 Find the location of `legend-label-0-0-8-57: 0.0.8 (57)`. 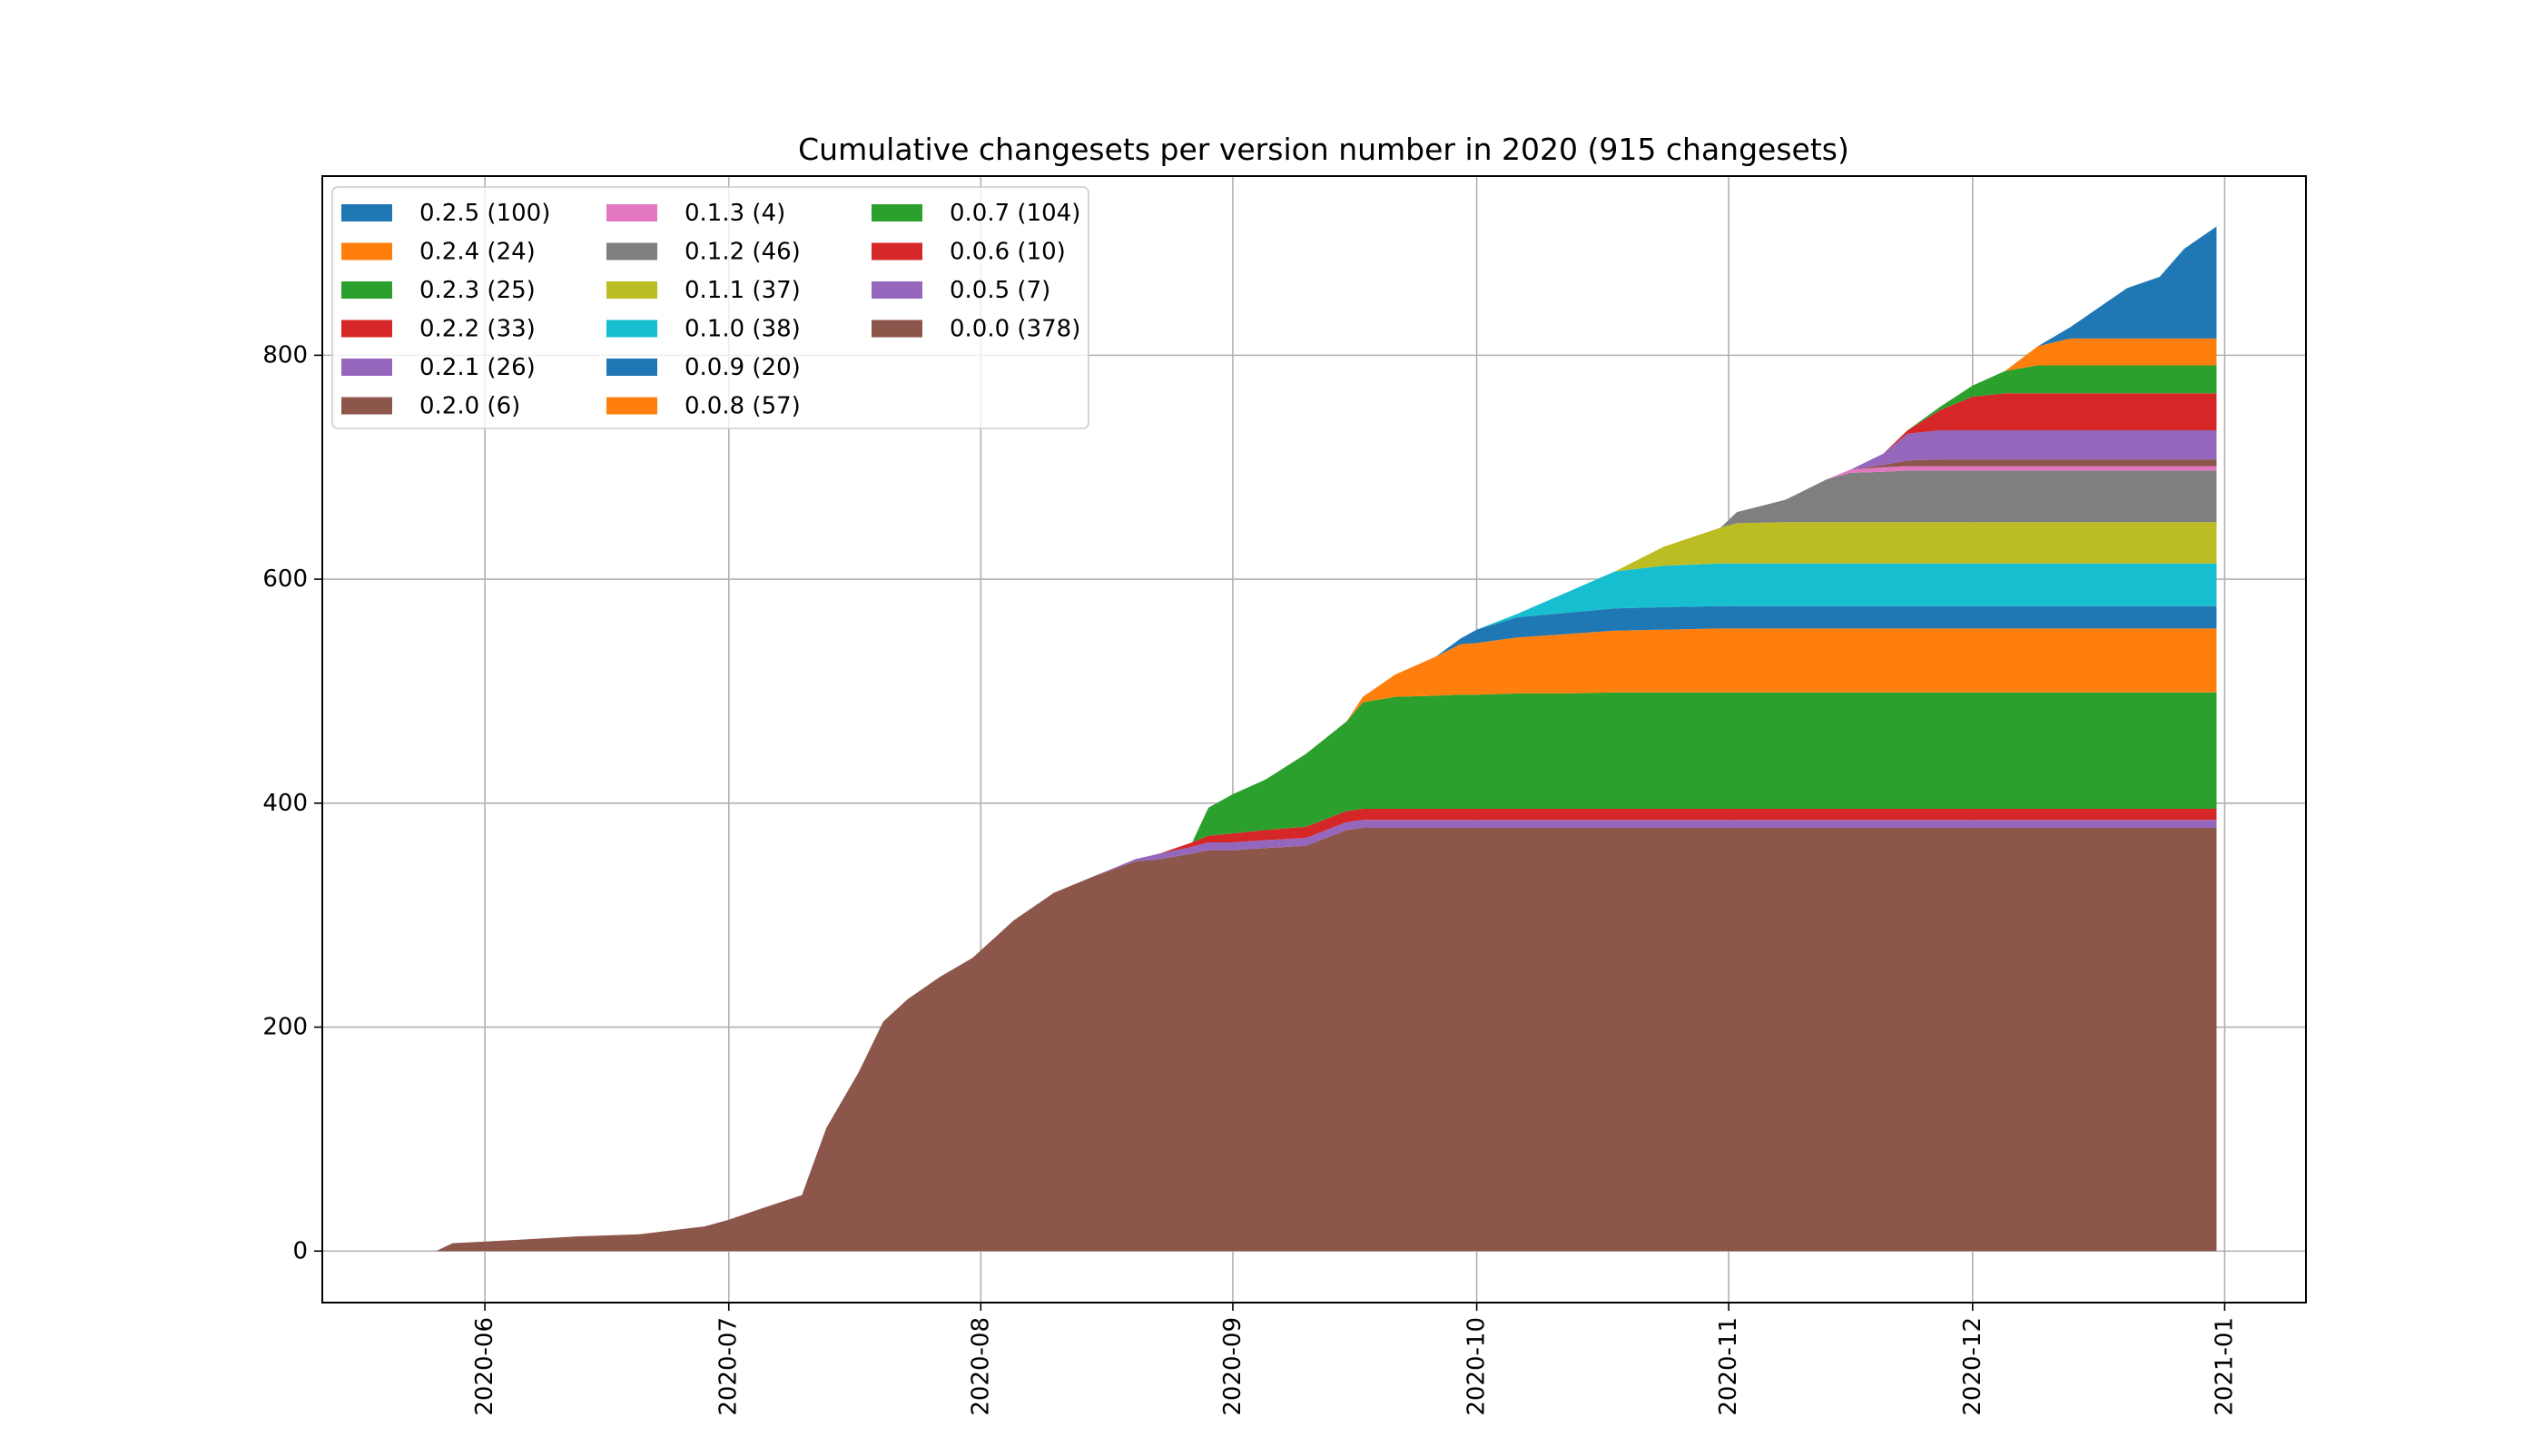

legend-label-0-0-8-57: 0.0.8 (57) is located at coordinates (743, 407).